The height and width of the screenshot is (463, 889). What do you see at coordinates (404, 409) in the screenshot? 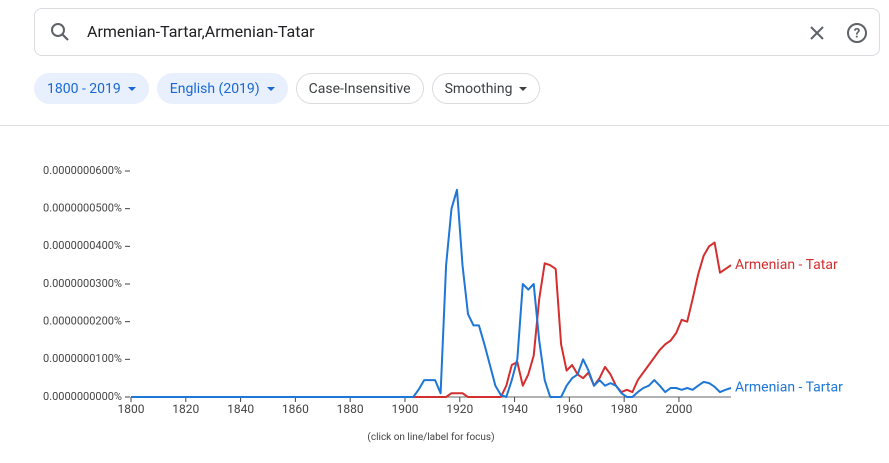
I see `x-tick-label: 1900` at bounding box center [404, 409].